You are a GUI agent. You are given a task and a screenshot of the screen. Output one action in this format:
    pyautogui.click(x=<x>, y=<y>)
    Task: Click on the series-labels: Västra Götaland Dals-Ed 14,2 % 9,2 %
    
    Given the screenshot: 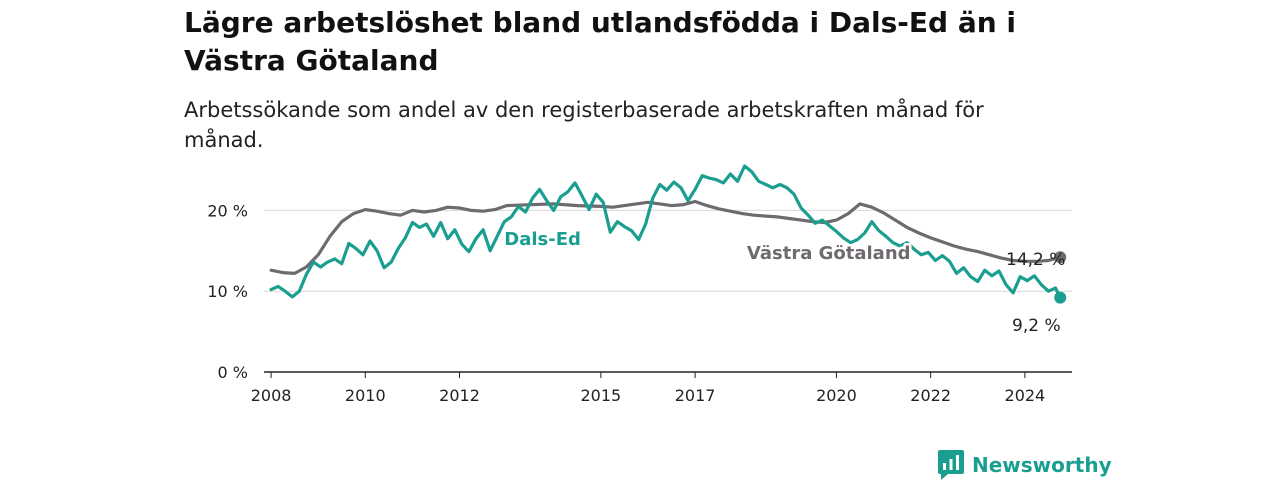 What is the action you would take?
    pyautogui.click(x=784, y=282)
    